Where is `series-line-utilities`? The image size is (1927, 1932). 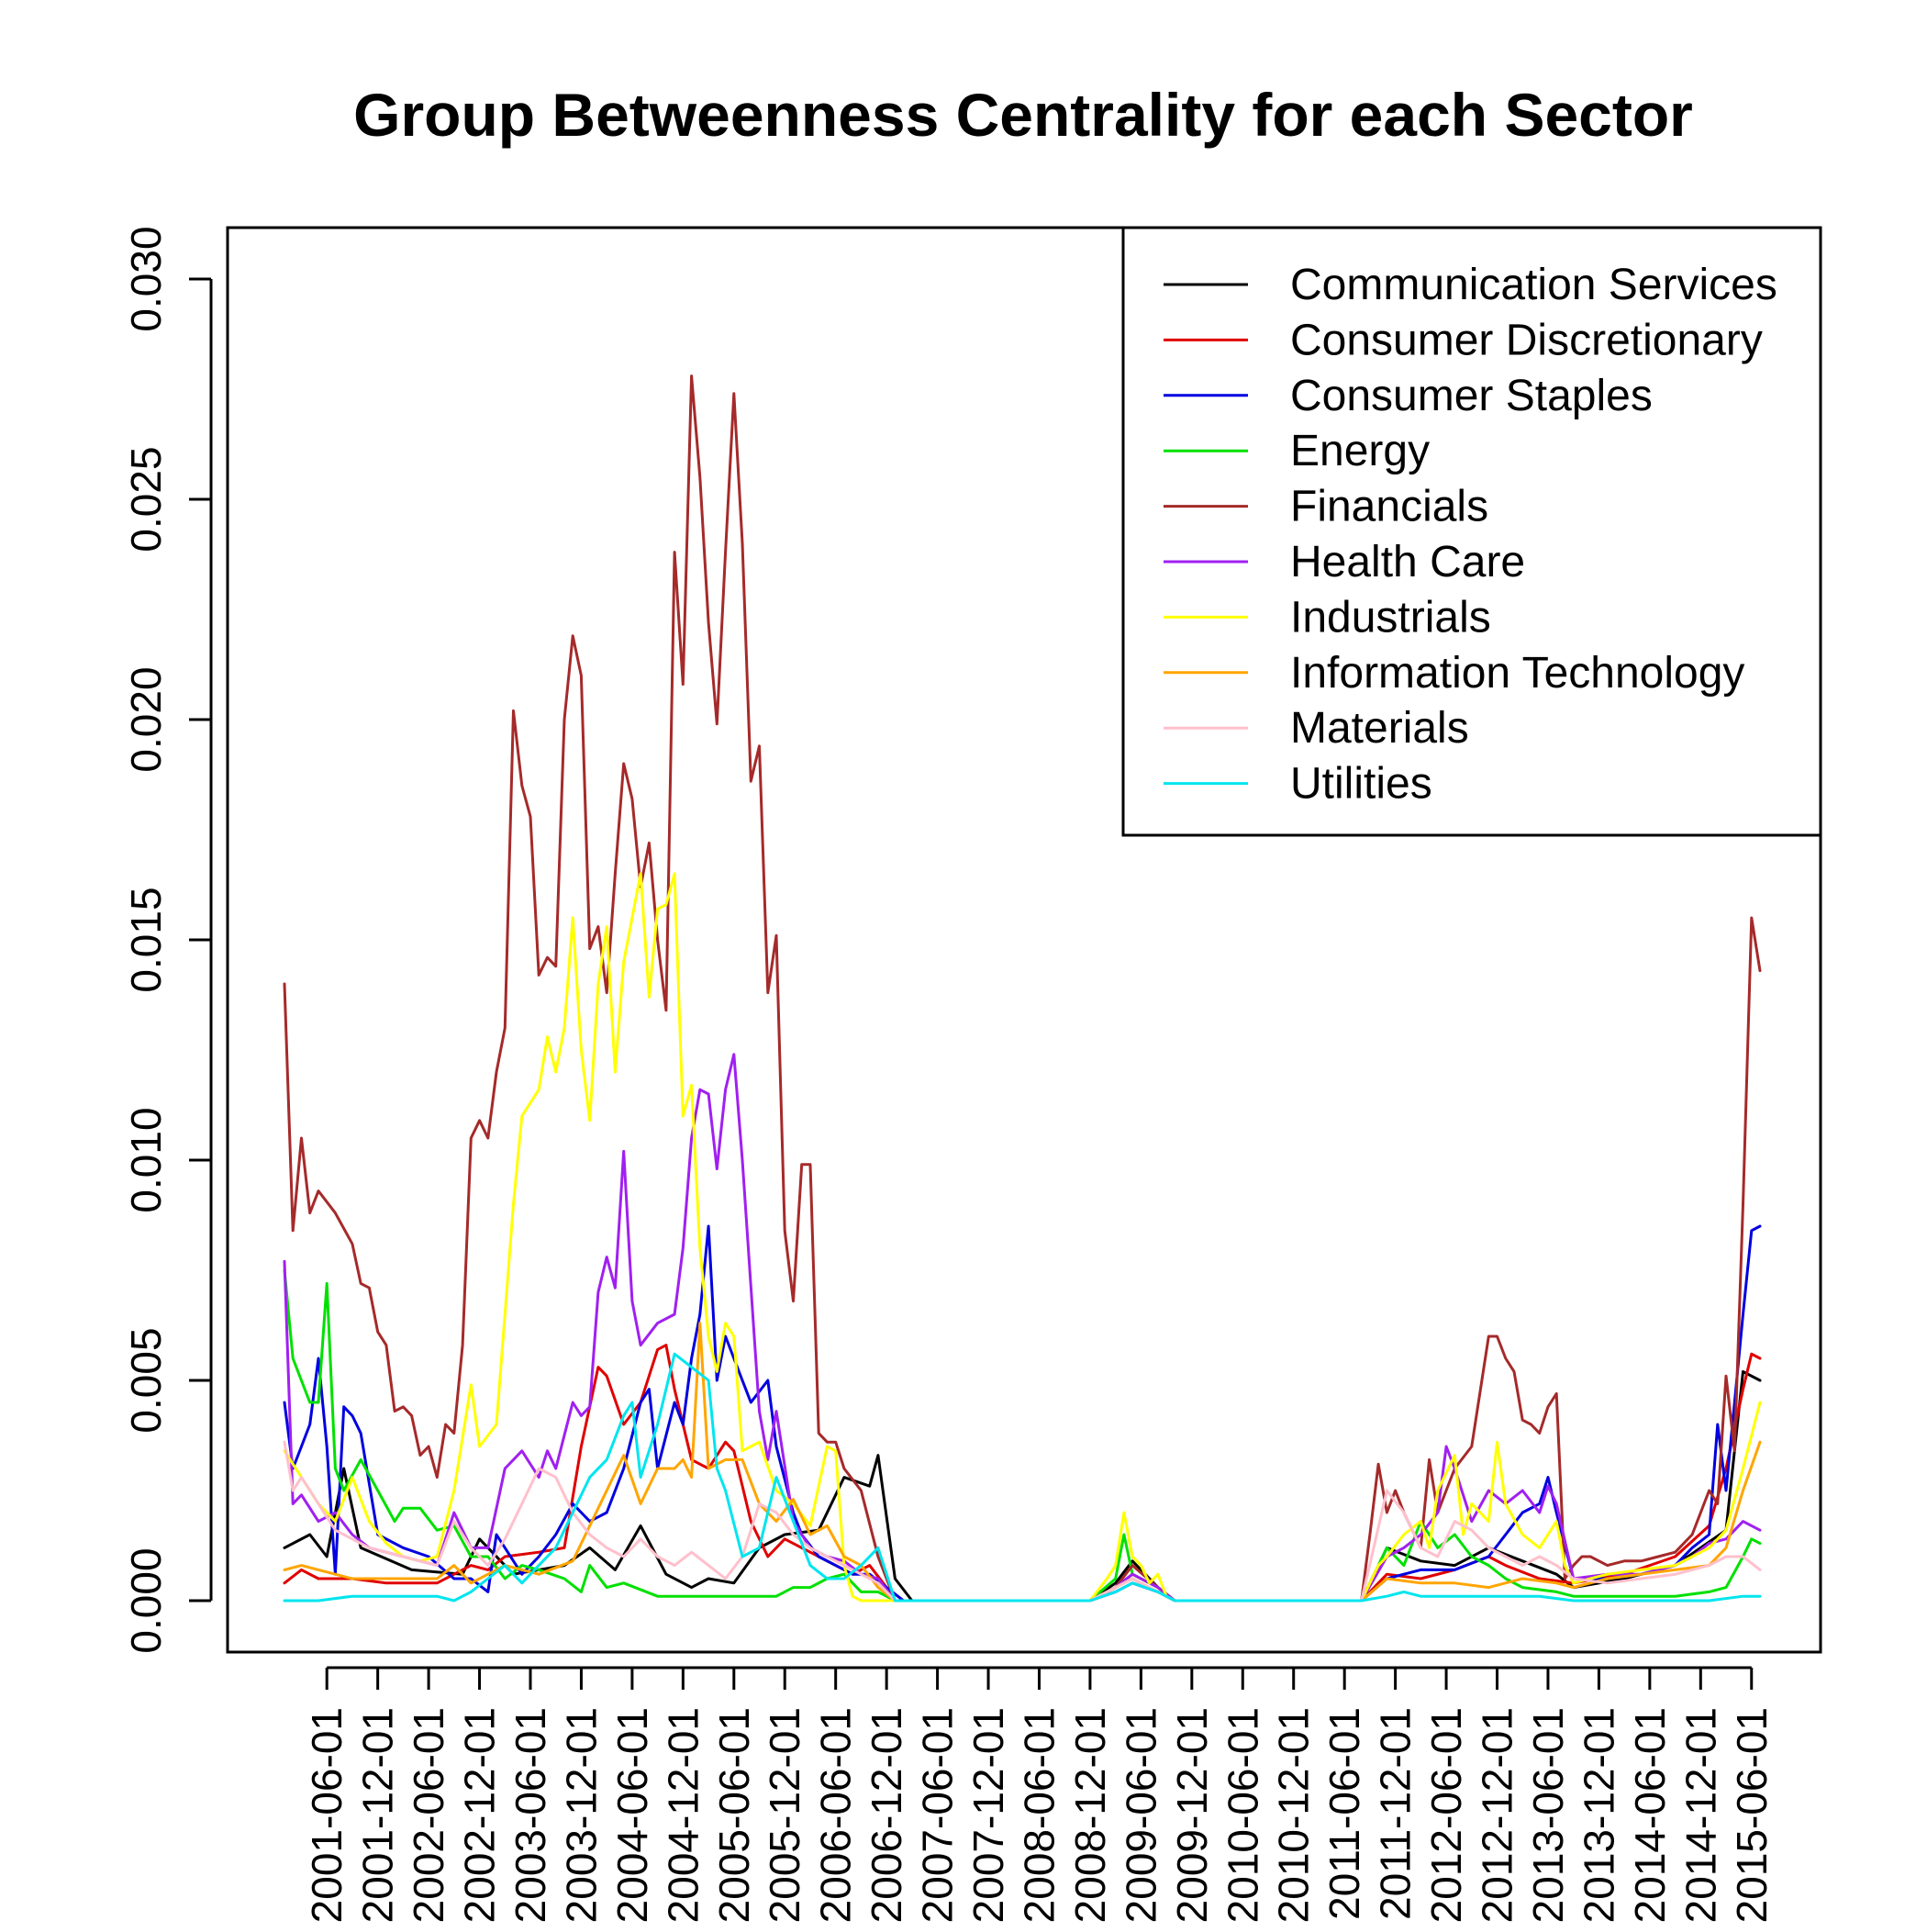 series-line-utilities is located at coordinates (1022, 1477).